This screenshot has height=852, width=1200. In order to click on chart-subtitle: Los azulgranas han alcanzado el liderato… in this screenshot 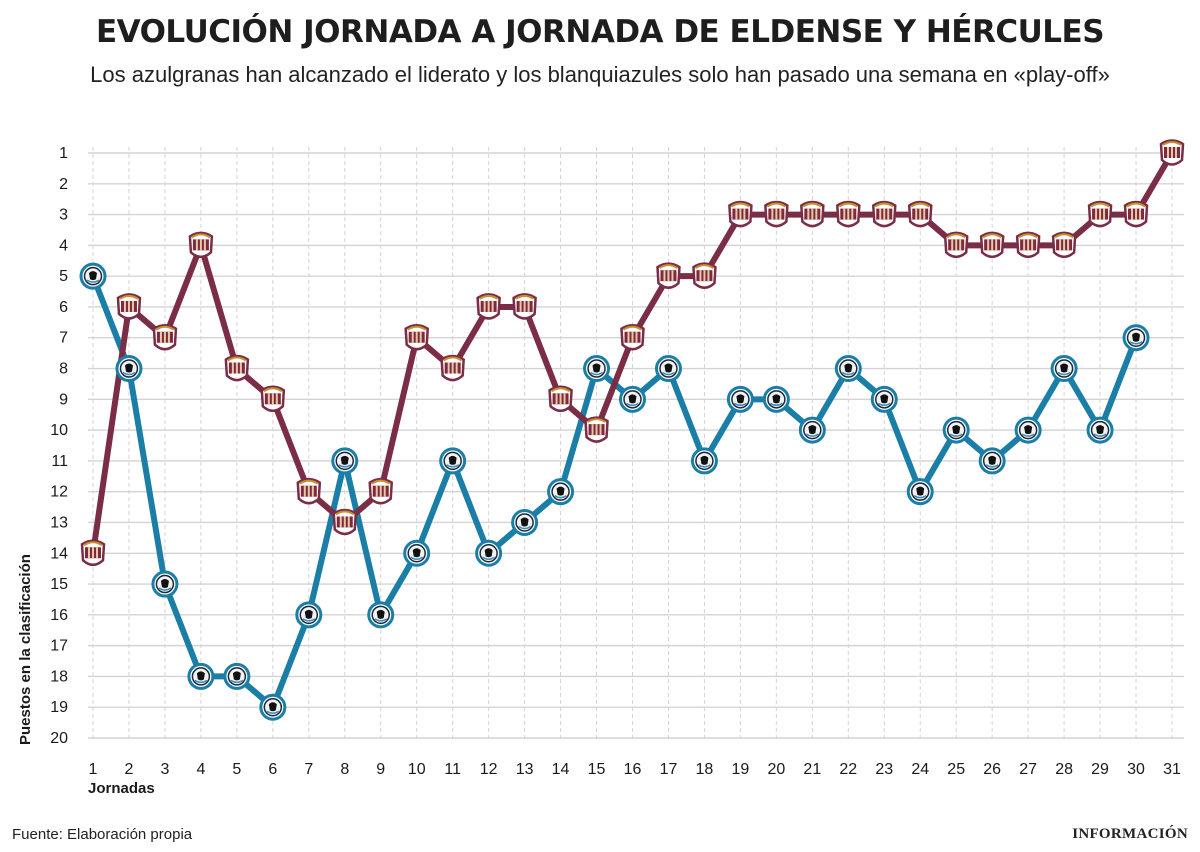, I will do `click(600, 74)`.